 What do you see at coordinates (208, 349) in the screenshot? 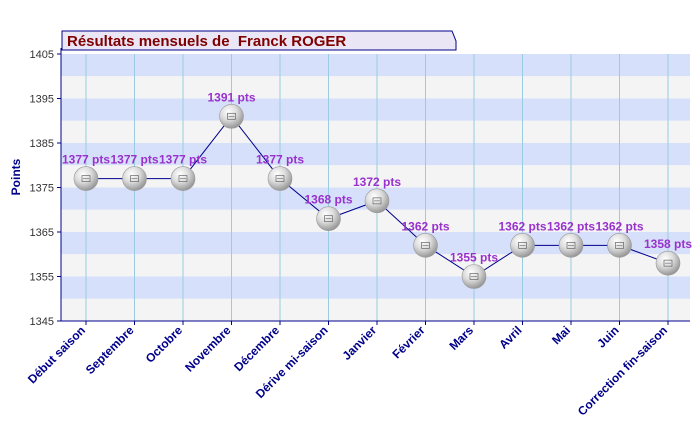
I see `x-tick-label: Novembre` at bounding box center [208, 349].